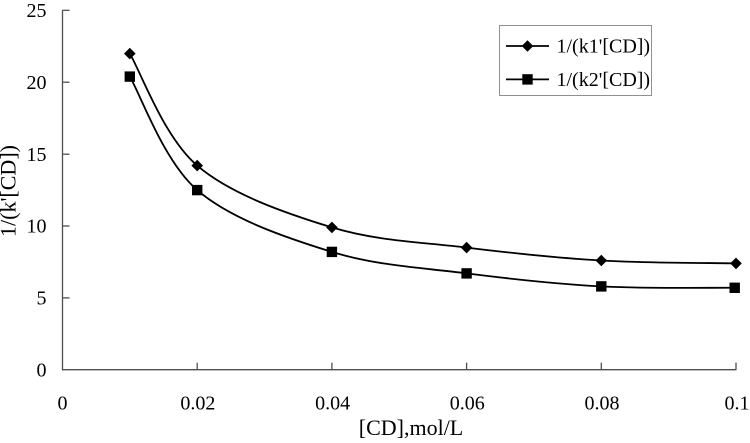 This screenshot has width=750, height=443. I want to click on svg-text: 0.04, so click(332, 404).